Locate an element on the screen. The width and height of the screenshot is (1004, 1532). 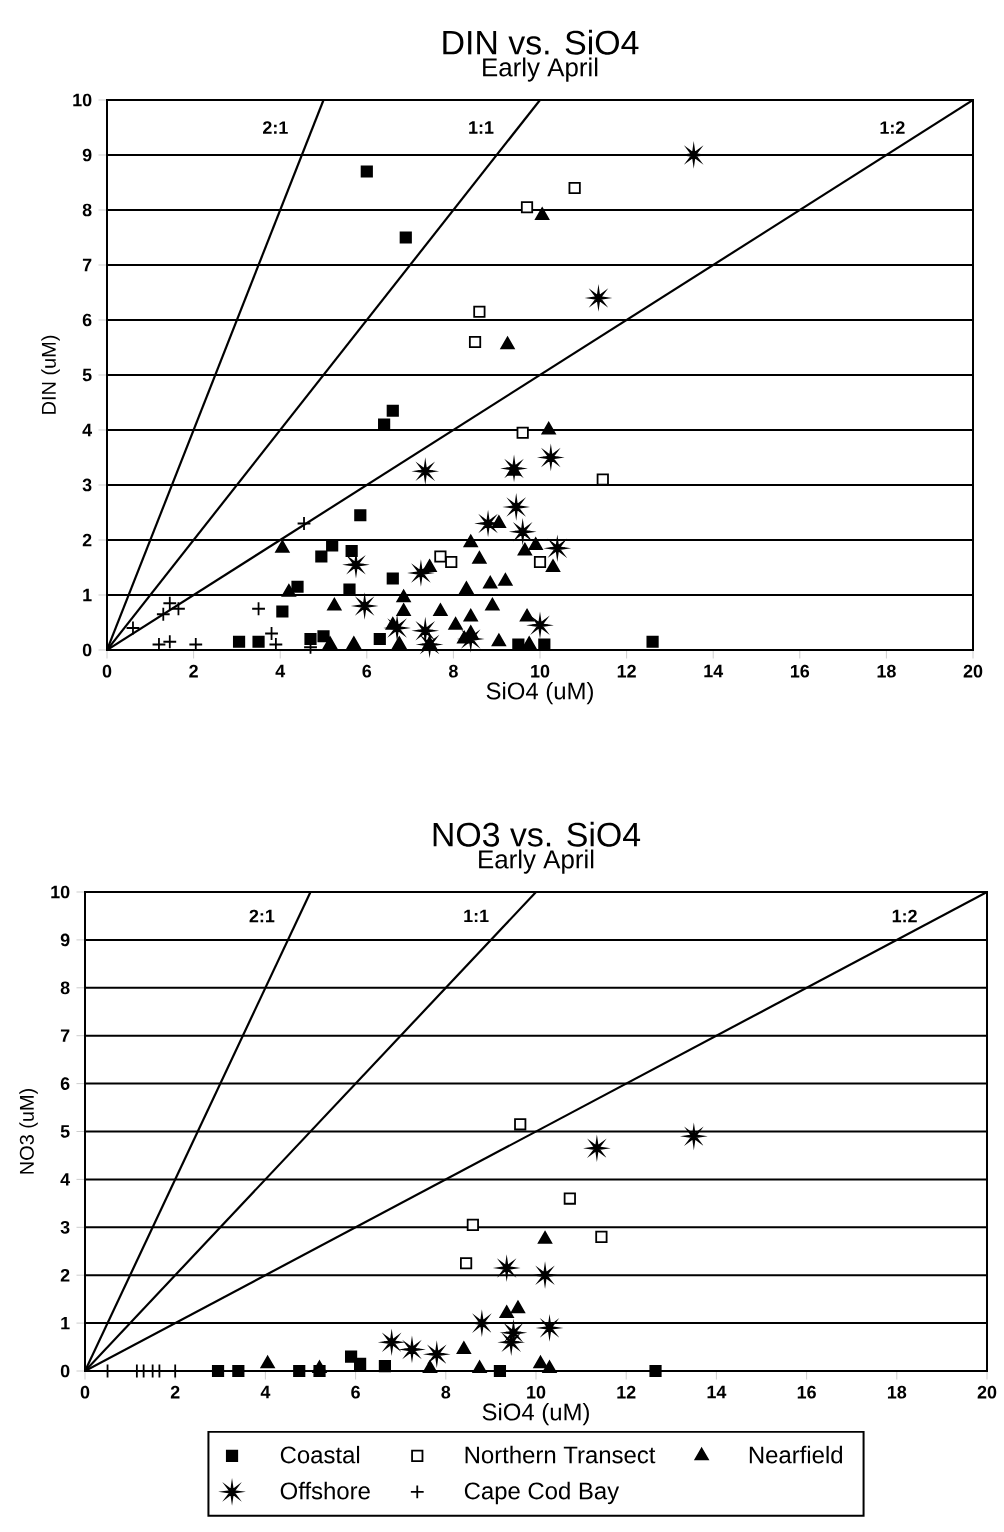
legend-label: Offshore is located at coordinates (325, 1490).